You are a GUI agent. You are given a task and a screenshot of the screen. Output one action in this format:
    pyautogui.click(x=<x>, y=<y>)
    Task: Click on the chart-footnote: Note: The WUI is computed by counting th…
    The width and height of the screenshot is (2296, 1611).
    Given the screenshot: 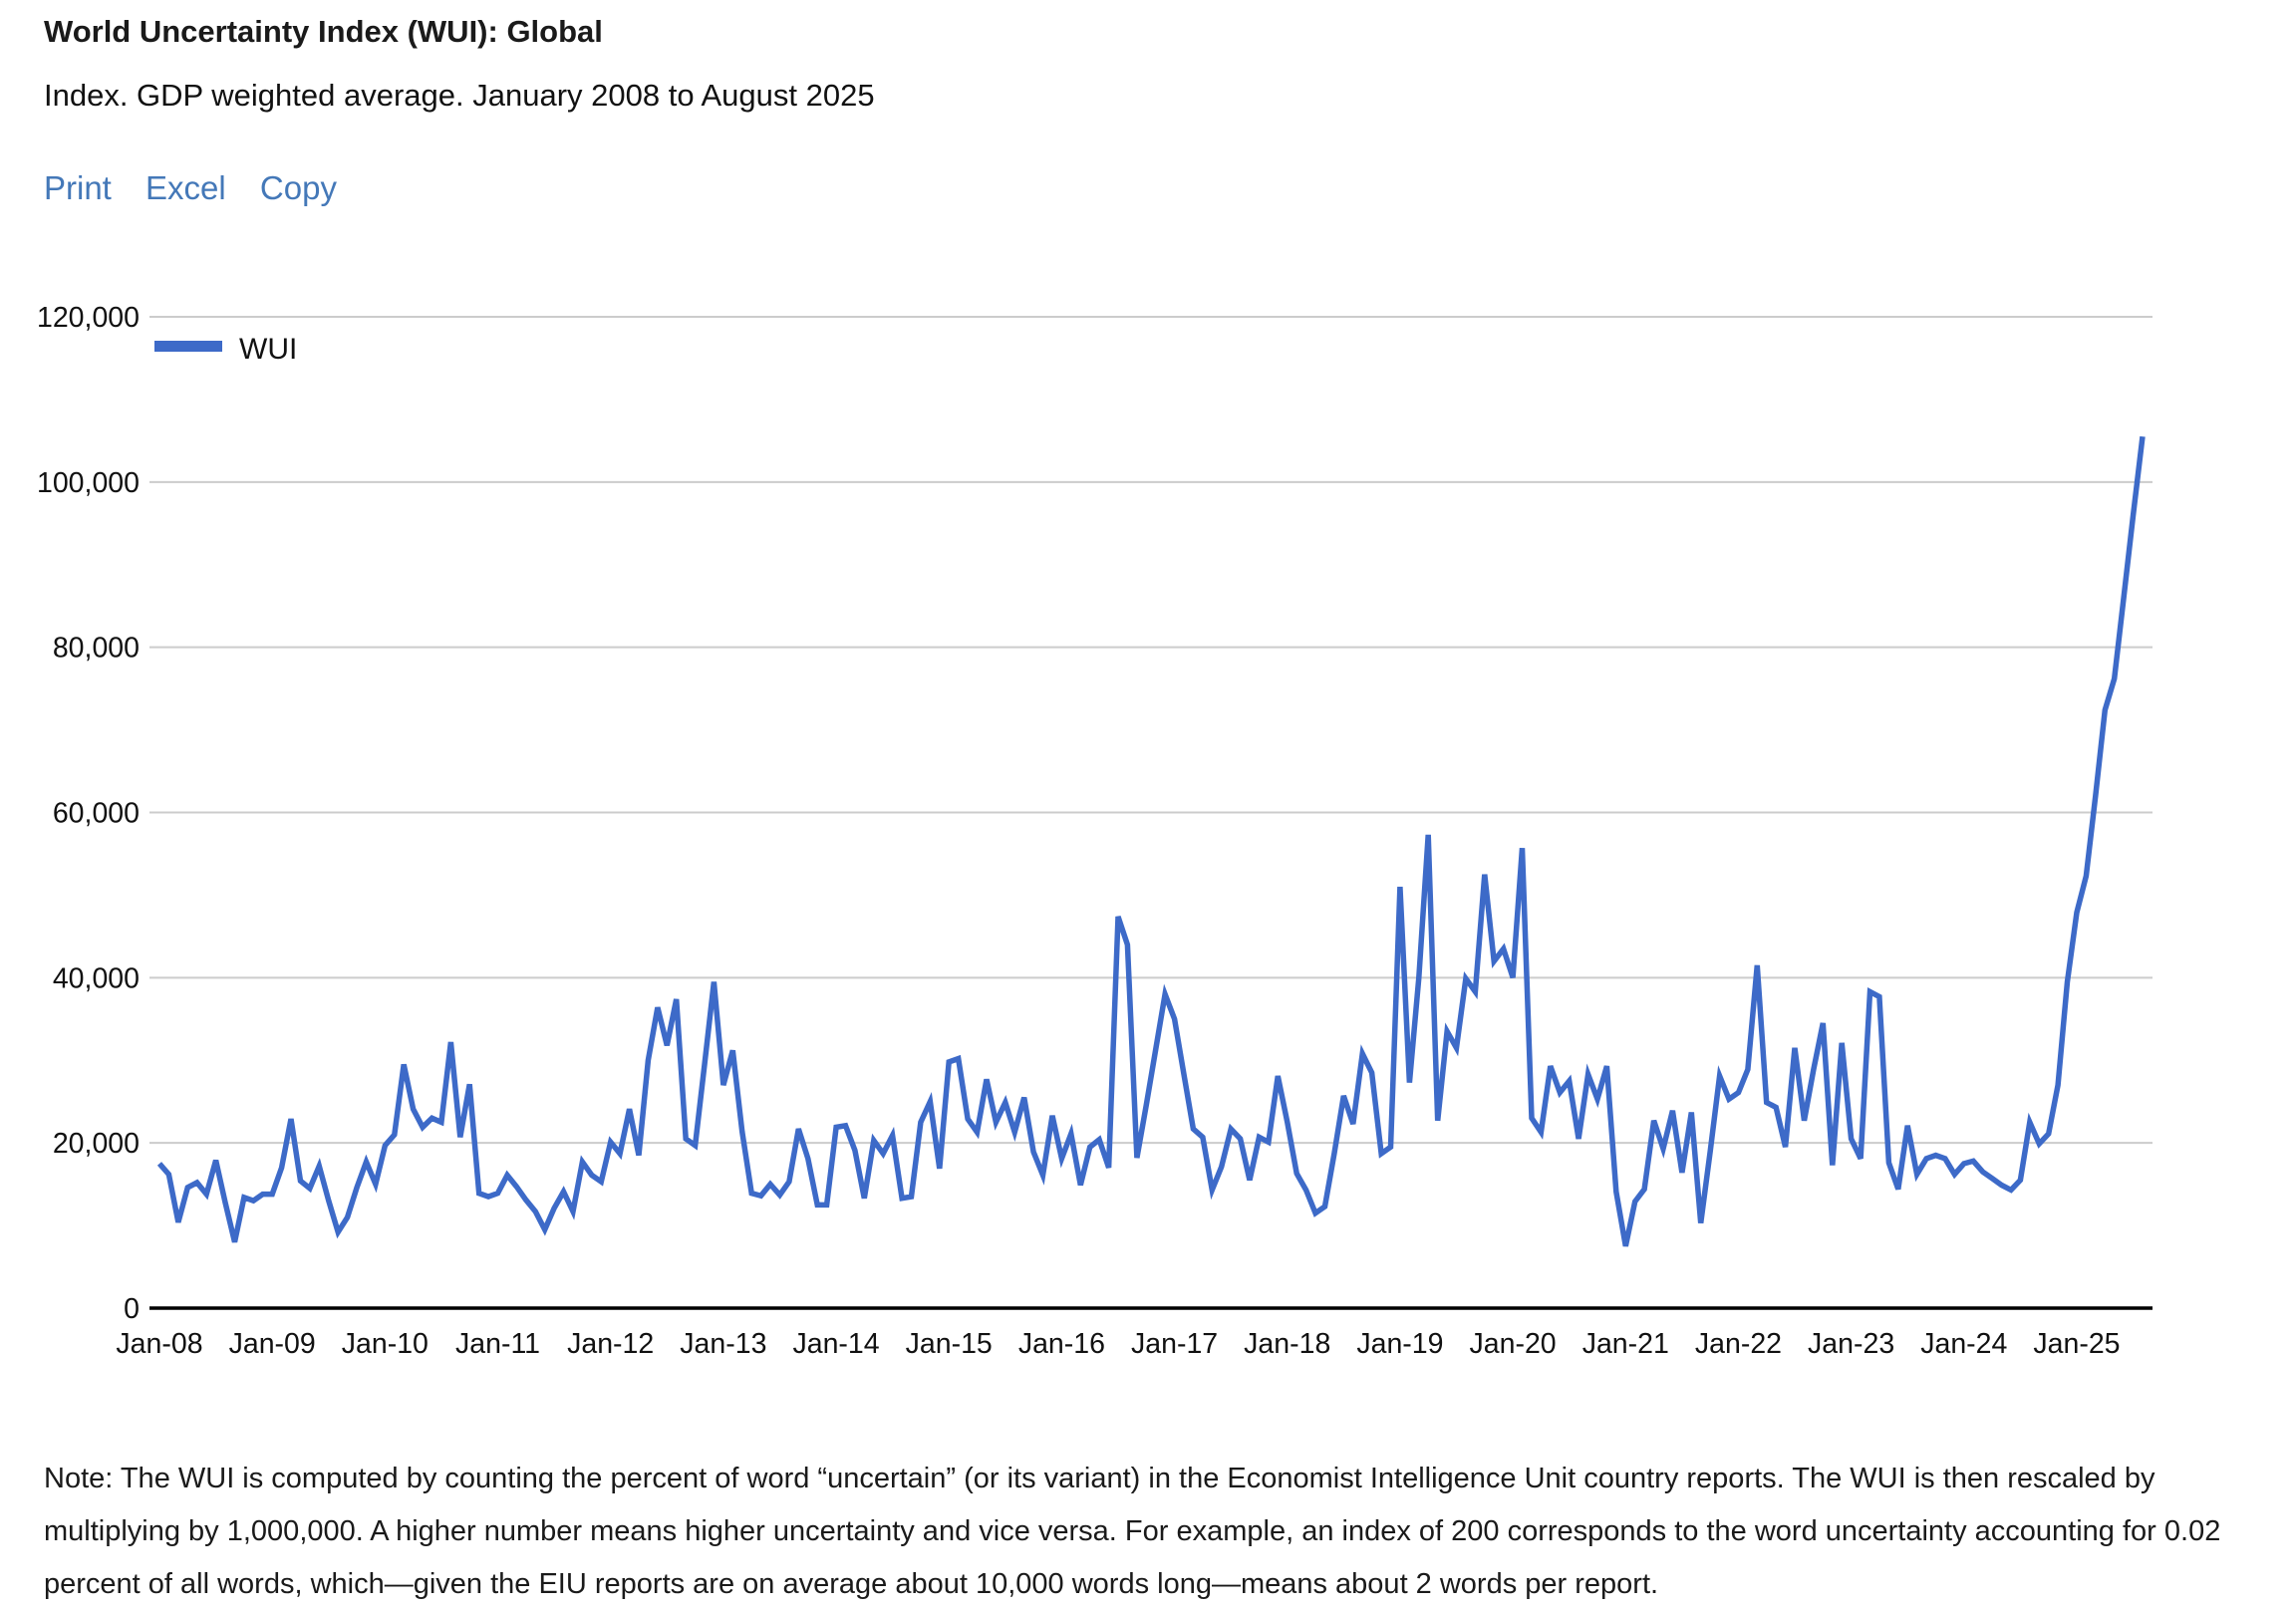 What is the action you would take?
    pyautogui.click(x=1132, y=1532)
    